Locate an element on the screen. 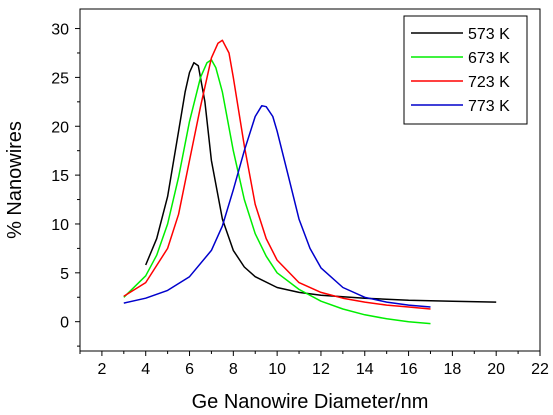  x-axis-ticks: 2 4 6 8 10 12 14 16 18 20 22 is located at coordinates (314, 364).